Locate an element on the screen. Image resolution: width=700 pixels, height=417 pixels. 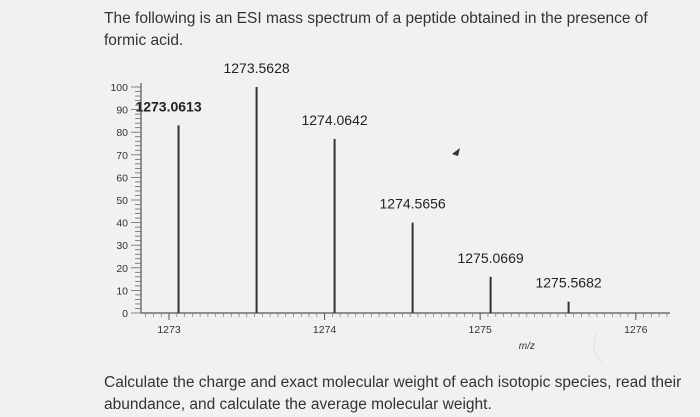
y-tick-label: 10 is located at coordinates (122, 291).